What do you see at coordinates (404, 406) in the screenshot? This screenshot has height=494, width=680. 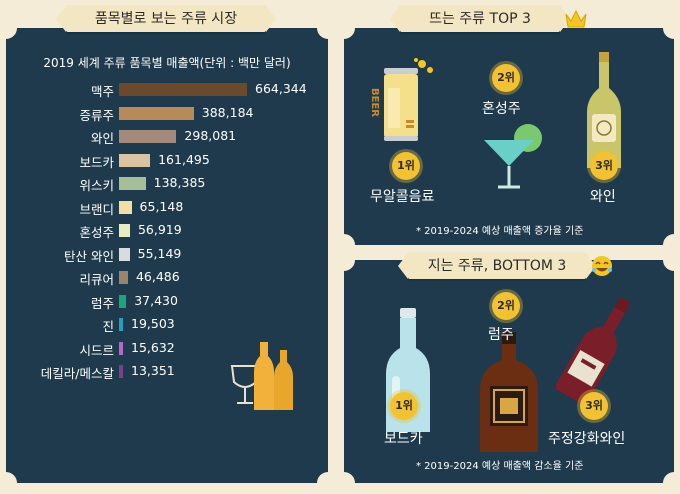 I see `bottom-rank-1-badge: 1위` at bounding box center [404, 406].